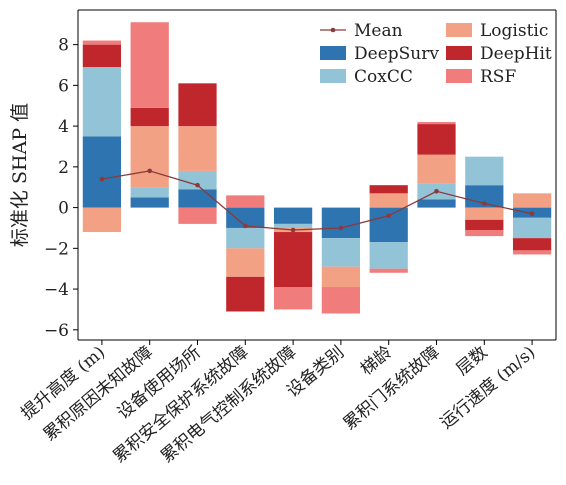 This screenshot has height=485, width=566. I want to click on y-tick-label: 6, so click(63, 86).